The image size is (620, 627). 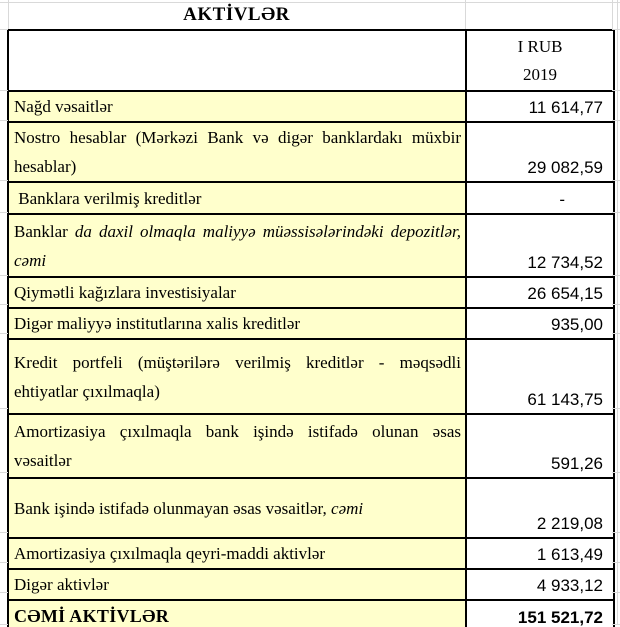 What do you see at coordinates (540, 245) in the screenshot?
I see `row-value-cell: 12 734,52` at bounding box center [540, 245].